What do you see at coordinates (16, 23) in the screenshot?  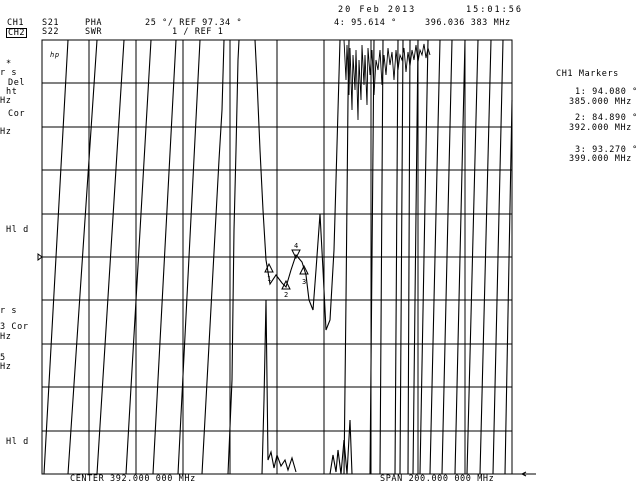 I see `ch1-label: CH1` at bounding box center [16, 23].